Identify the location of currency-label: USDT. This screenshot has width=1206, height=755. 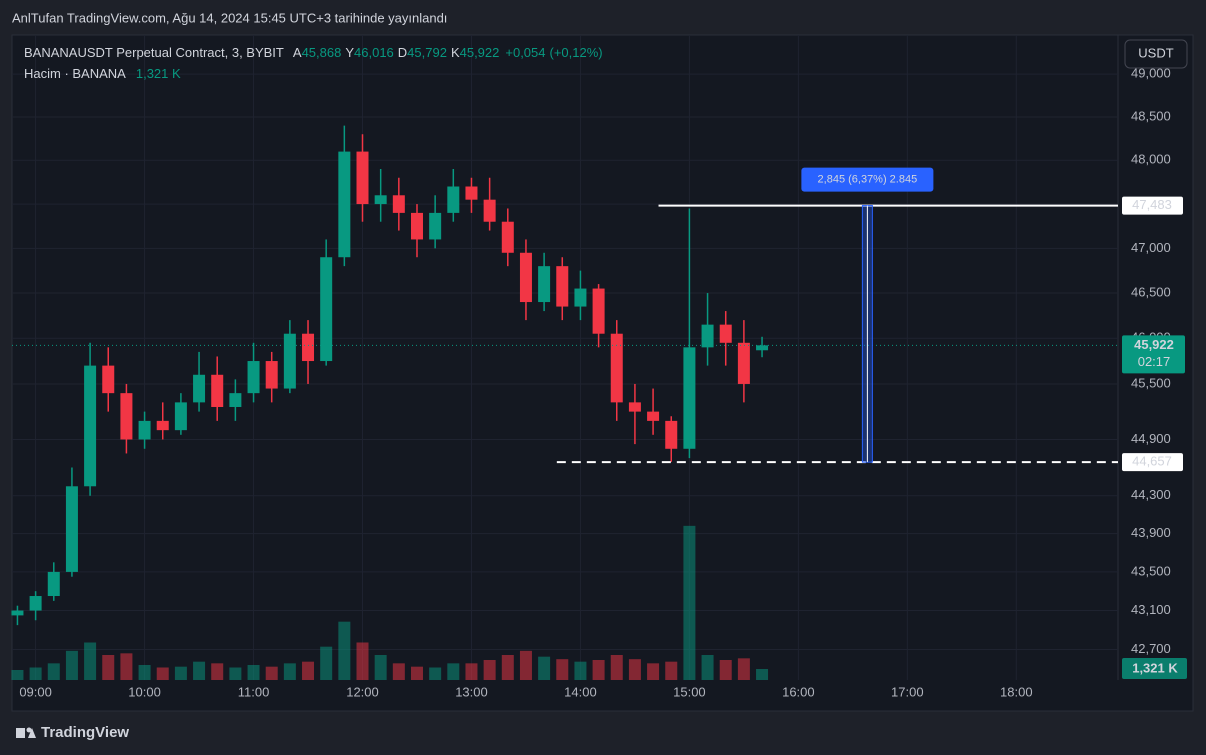
(1155, 52).